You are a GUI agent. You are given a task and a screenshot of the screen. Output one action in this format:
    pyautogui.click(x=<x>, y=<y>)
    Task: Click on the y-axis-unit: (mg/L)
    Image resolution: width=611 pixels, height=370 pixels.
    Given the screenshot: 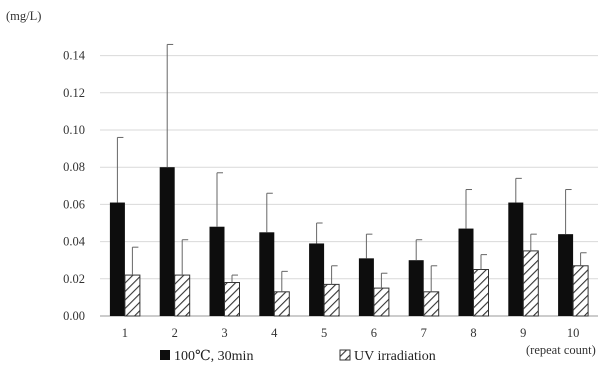 What is the action you would take?
    pyautogui.click(x=23, y=16)
    